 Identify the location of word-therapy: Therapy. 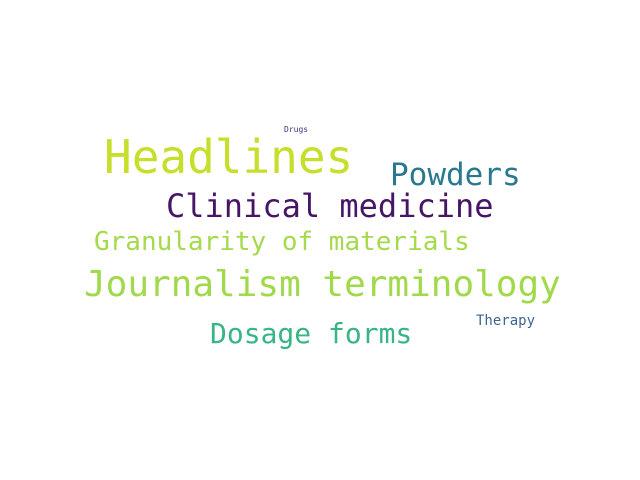
(506, 321).